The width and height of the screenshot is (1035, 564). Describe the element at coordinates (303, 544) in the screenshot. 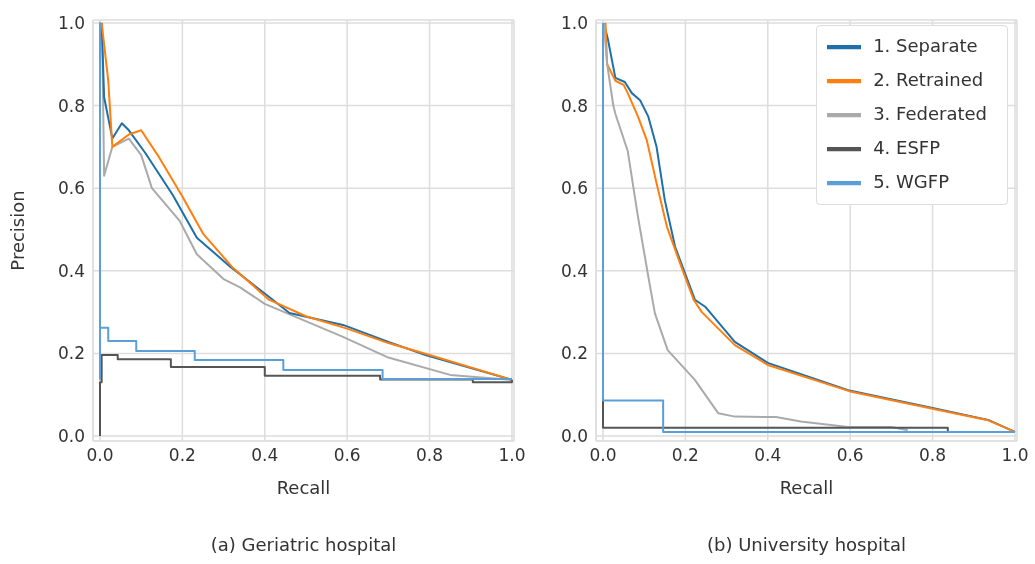

I see `text: (a) Geriatric hospital` at that location.